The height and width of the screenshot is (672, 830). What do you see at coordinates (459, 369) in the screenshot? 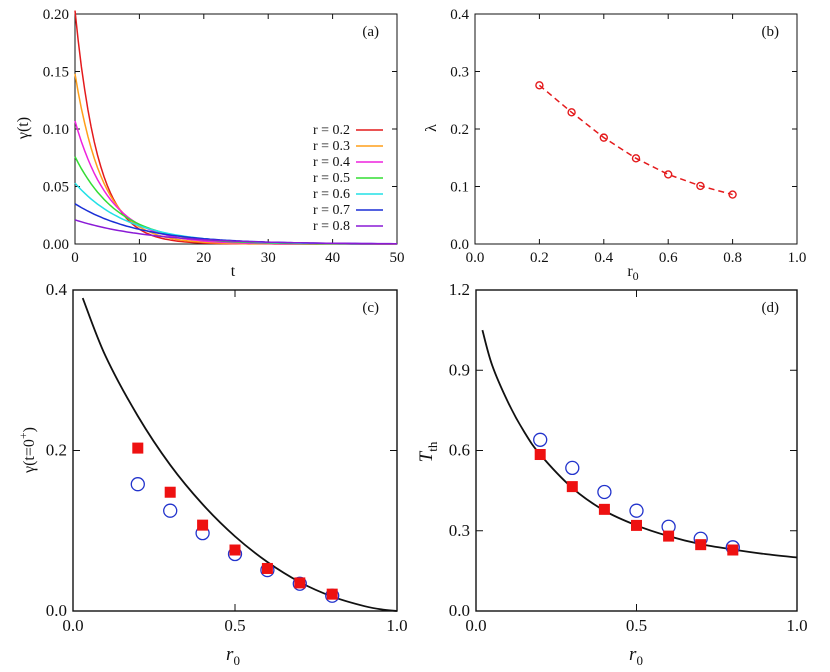
I see `y-tick-label: 0.9` at bounding box center [459, 369].